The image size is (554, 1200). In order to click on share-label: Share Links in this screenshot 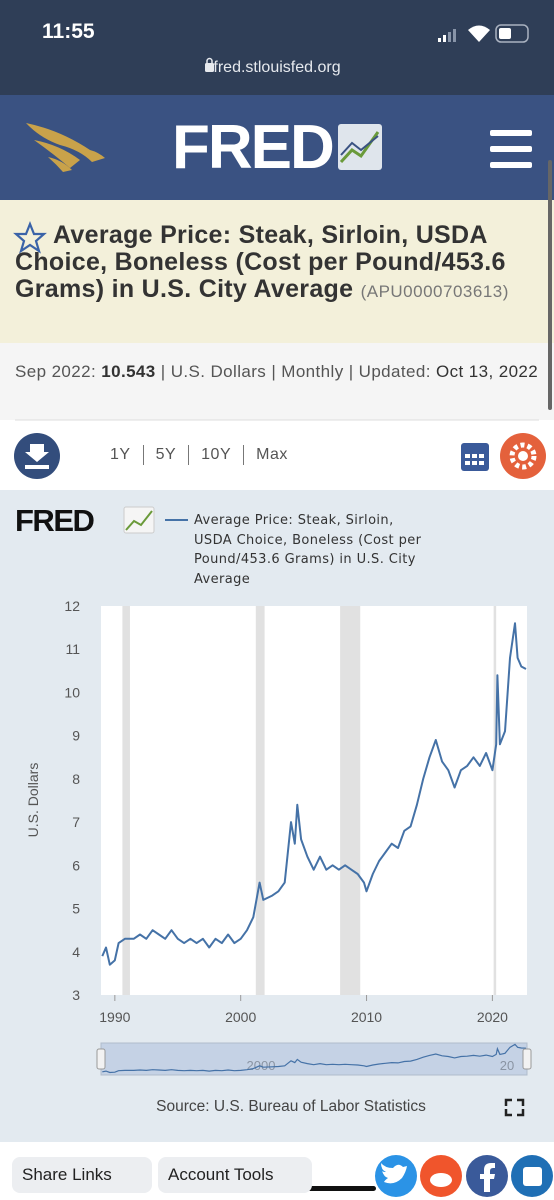, I will do `click(67, 1174)`.